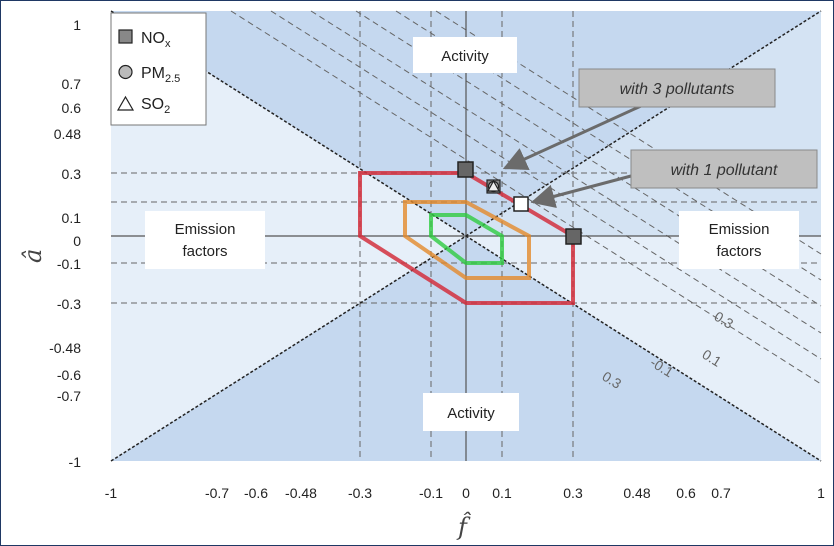  What do you see at coordinates (72, 108) in the screenshot?
I see `y-tick: 0.6` at bounding box center [72, 108].